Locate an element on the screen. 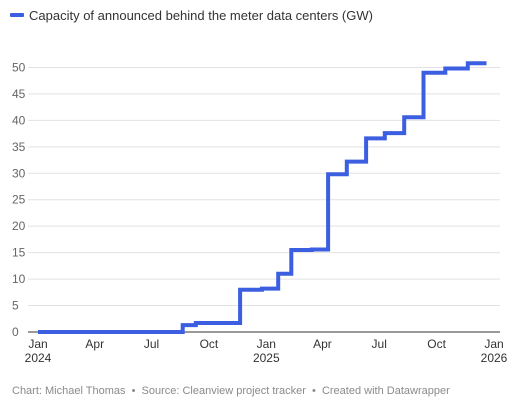 Image resolution: width=512 pixels, height=404 pixels. y-tick-label: 15 is located at coordinates (19, 253).